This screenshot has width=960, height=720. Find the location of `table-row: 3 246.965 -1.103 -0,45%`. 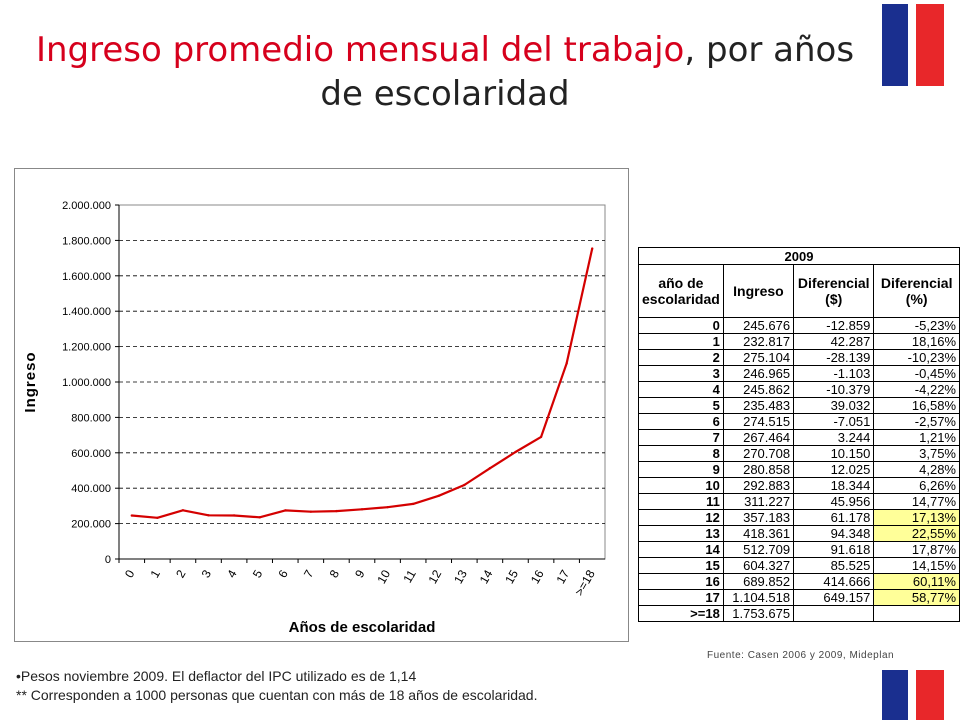

table-row: 3 246.965 -1.103 -0,45% is located at coordinates (799, 373).